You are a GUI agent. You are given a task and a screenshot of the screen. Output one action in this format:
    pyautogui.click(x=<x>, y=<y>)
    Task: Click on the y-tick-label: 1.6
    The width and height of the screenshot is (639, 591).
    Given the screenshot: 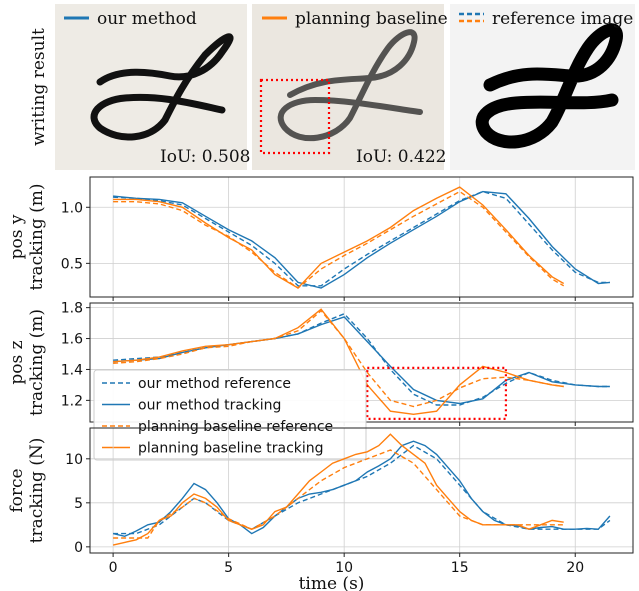 What is the action you would take?
    pyautogui.click(x=72, y=340)
    